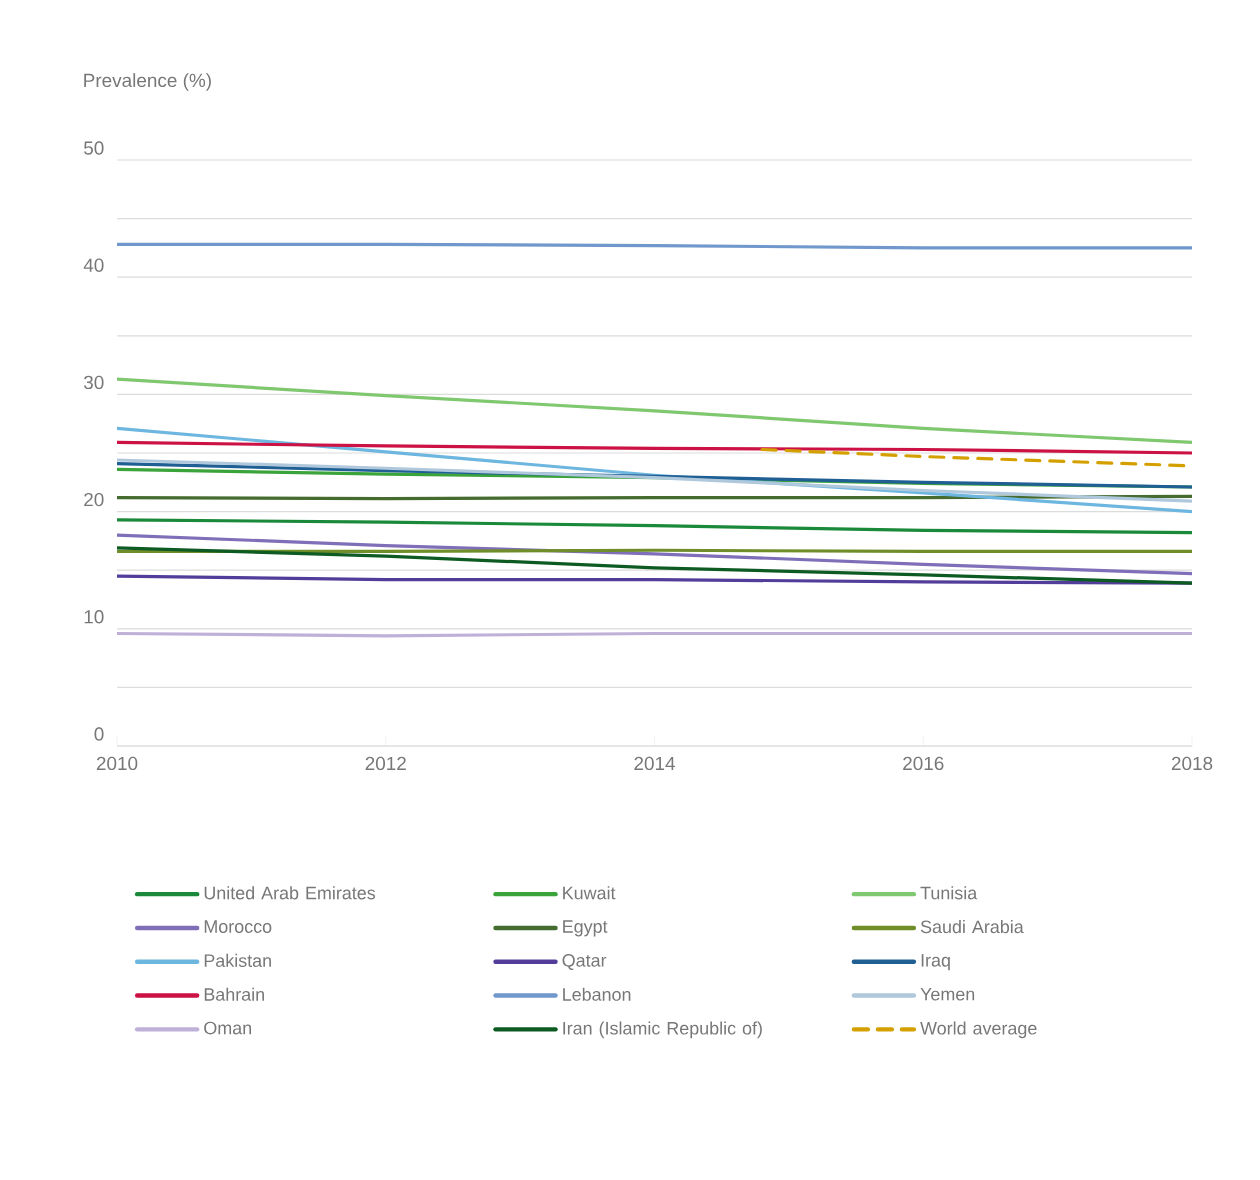 The width and height of the screenshot is (1260, 1180). I want to click on x-tick-label: 2018, so click(1192, 763).